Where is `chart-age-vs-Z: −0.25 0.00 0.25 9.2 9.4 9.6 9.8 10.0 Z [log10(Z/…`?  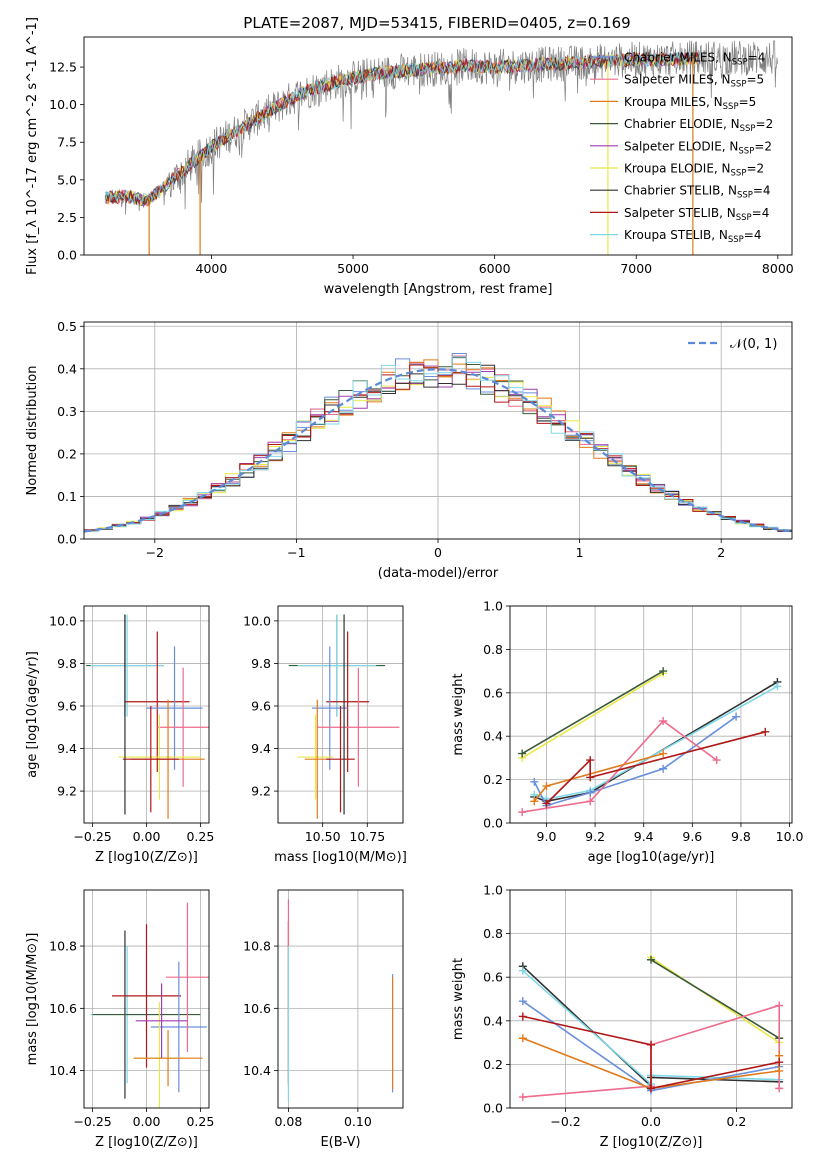 chart-age-vs-Z: −0.25 0.00 0.25 9.2 9.4 9.6 9.8 10.0 Z [log10(Z/… is located at coordinates (119, 735).